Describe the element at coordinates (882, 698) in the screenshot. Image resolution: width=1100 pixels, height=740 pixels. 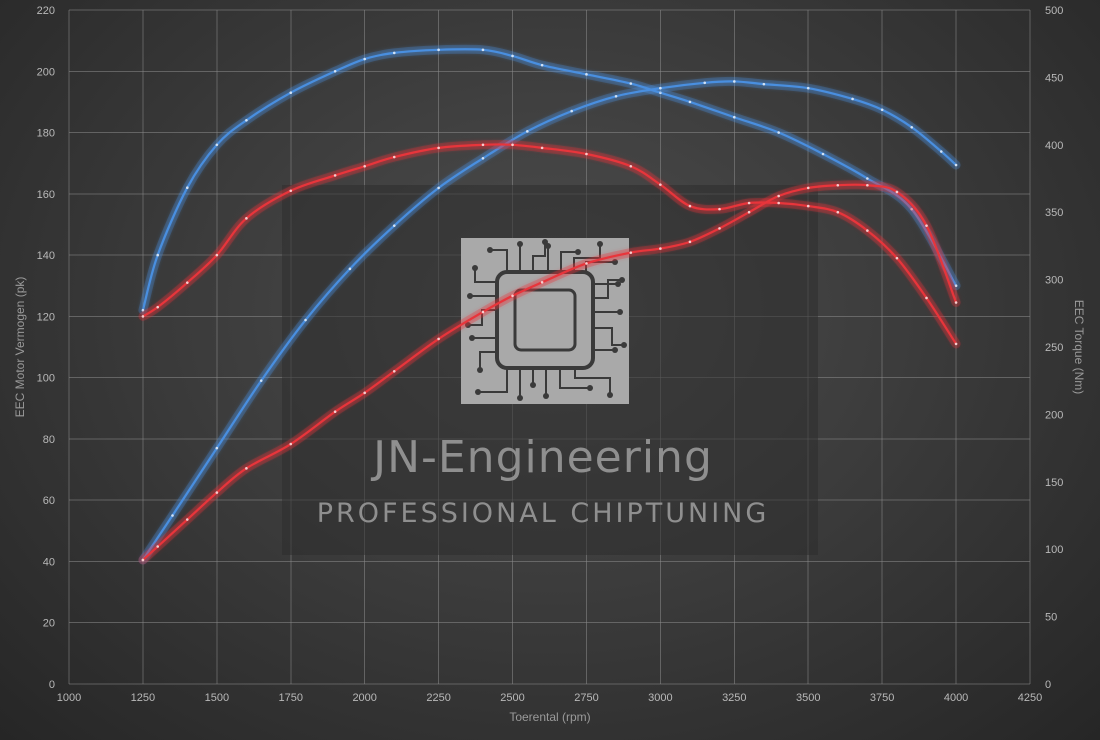
I see `x-tick-label: 3750` at that location.